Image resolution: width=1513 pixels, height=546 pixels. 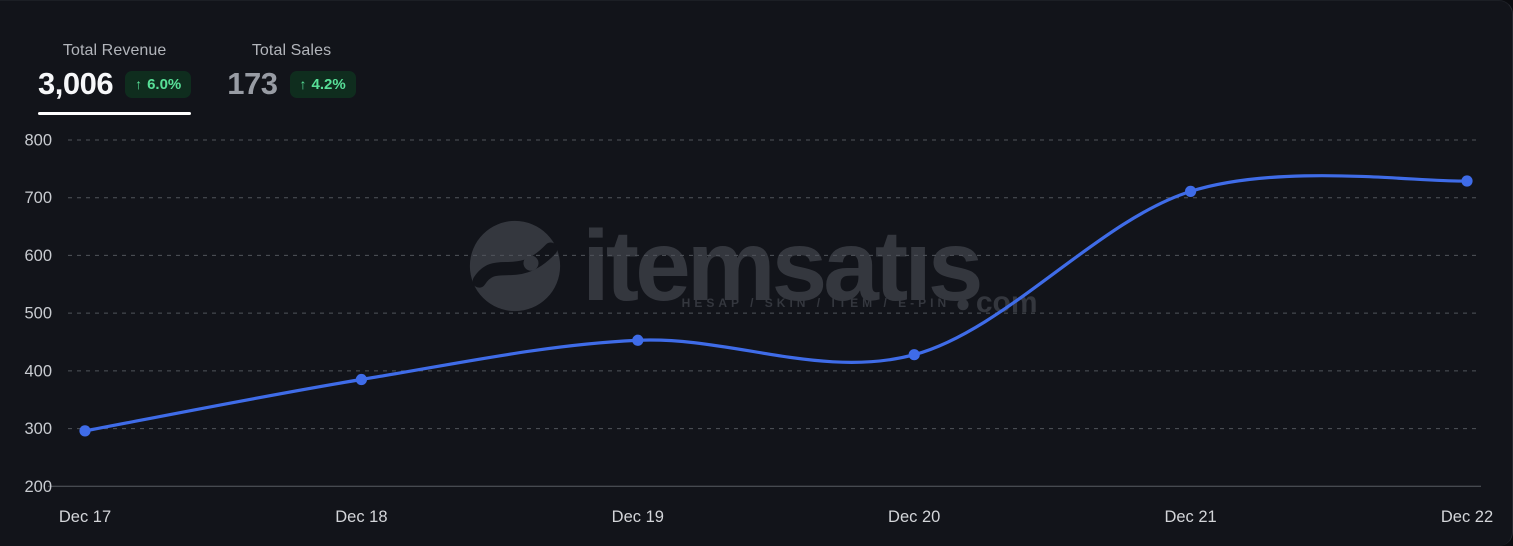 What do you see at coordinates (1467, 517) in the screenshot?
I see `x-axis-label: Dec 22` at bounding box center [1467, 517].